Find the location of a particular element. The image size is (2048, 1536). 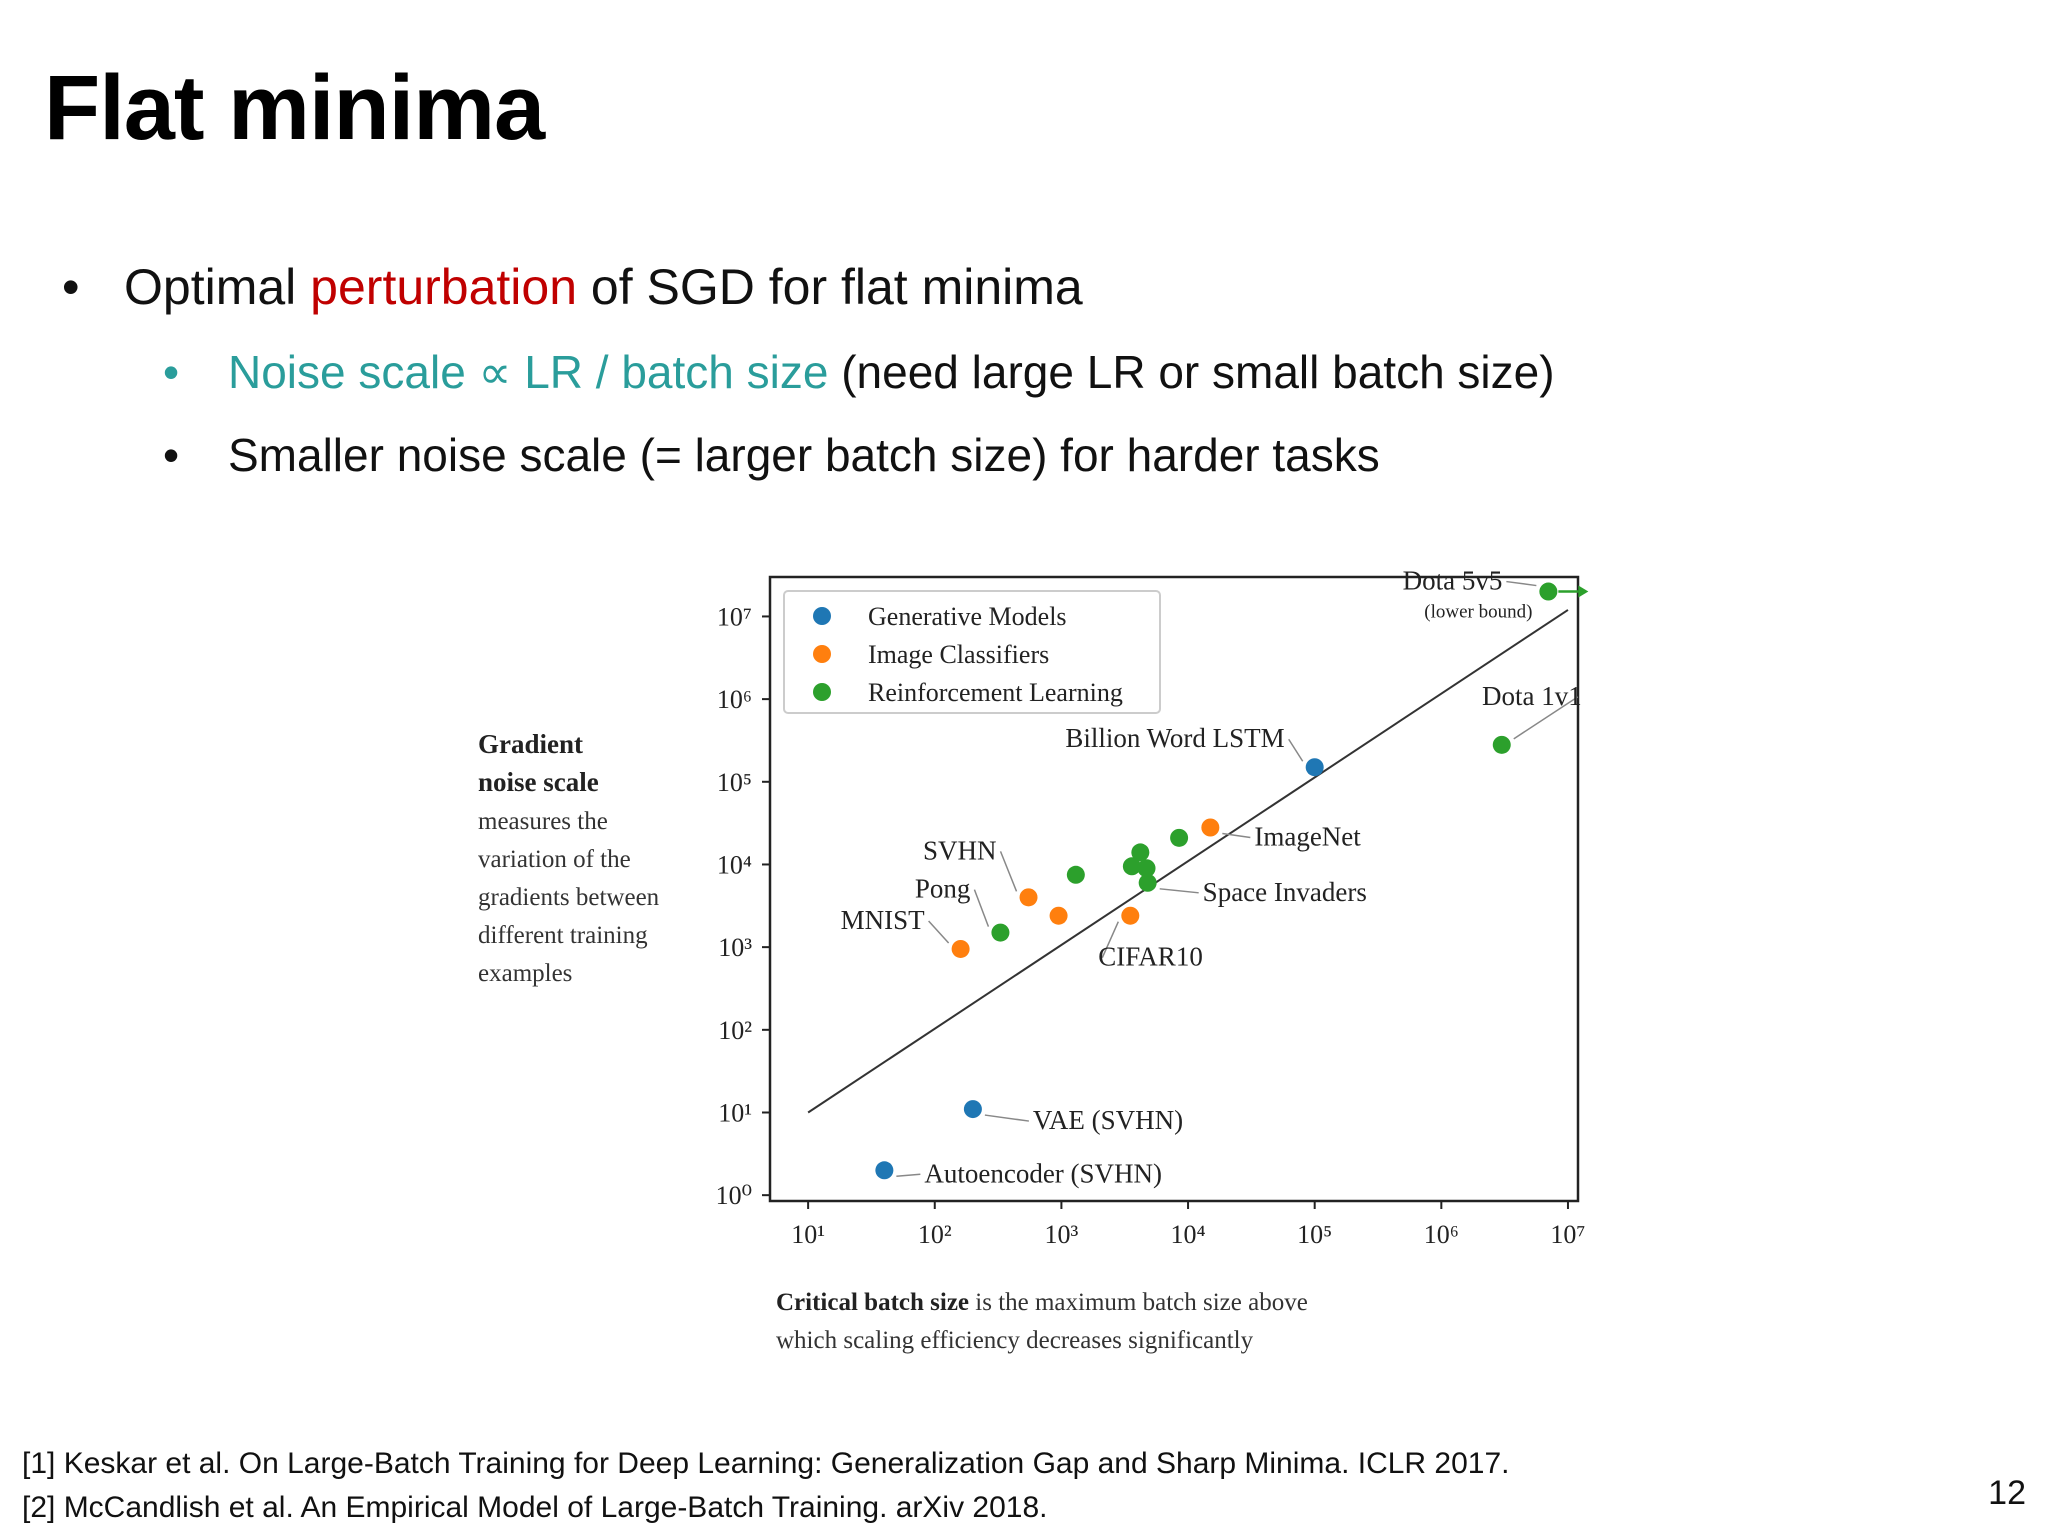

x-tick-label: 10² is located at coordinates (935, 1234).